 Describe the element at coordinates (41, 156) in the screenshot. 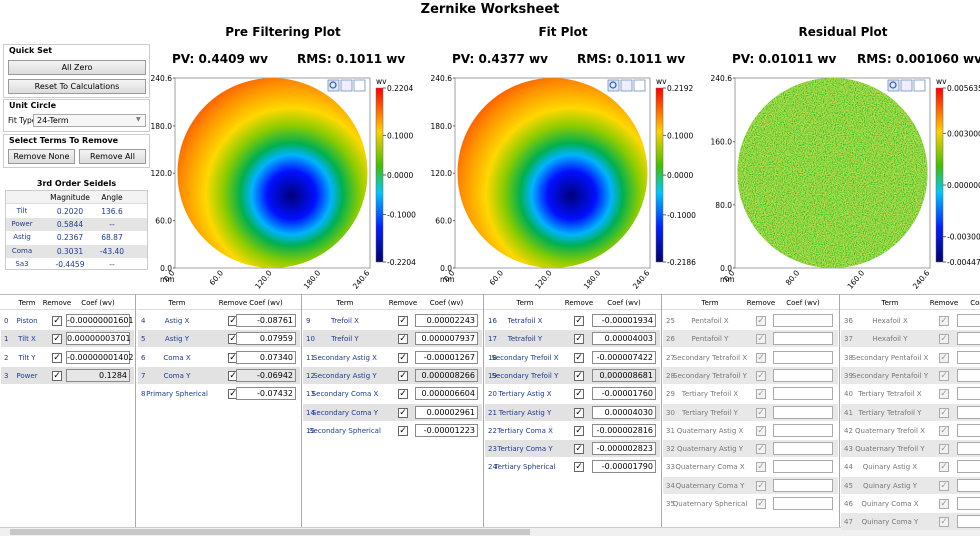

I see `remove-none-button: Remove None` at that location.